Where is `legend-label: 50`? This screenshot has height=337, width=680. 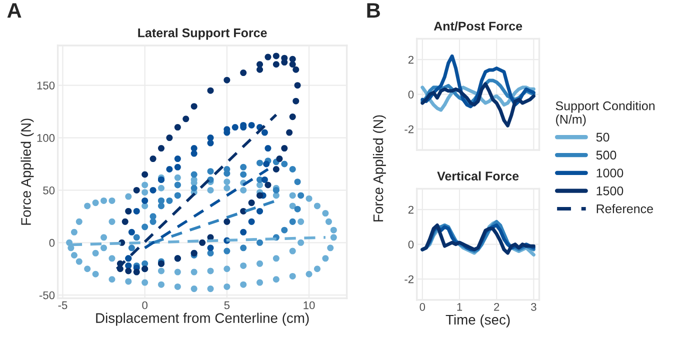 legend-label: 50 is located at coordinates (603, 137).